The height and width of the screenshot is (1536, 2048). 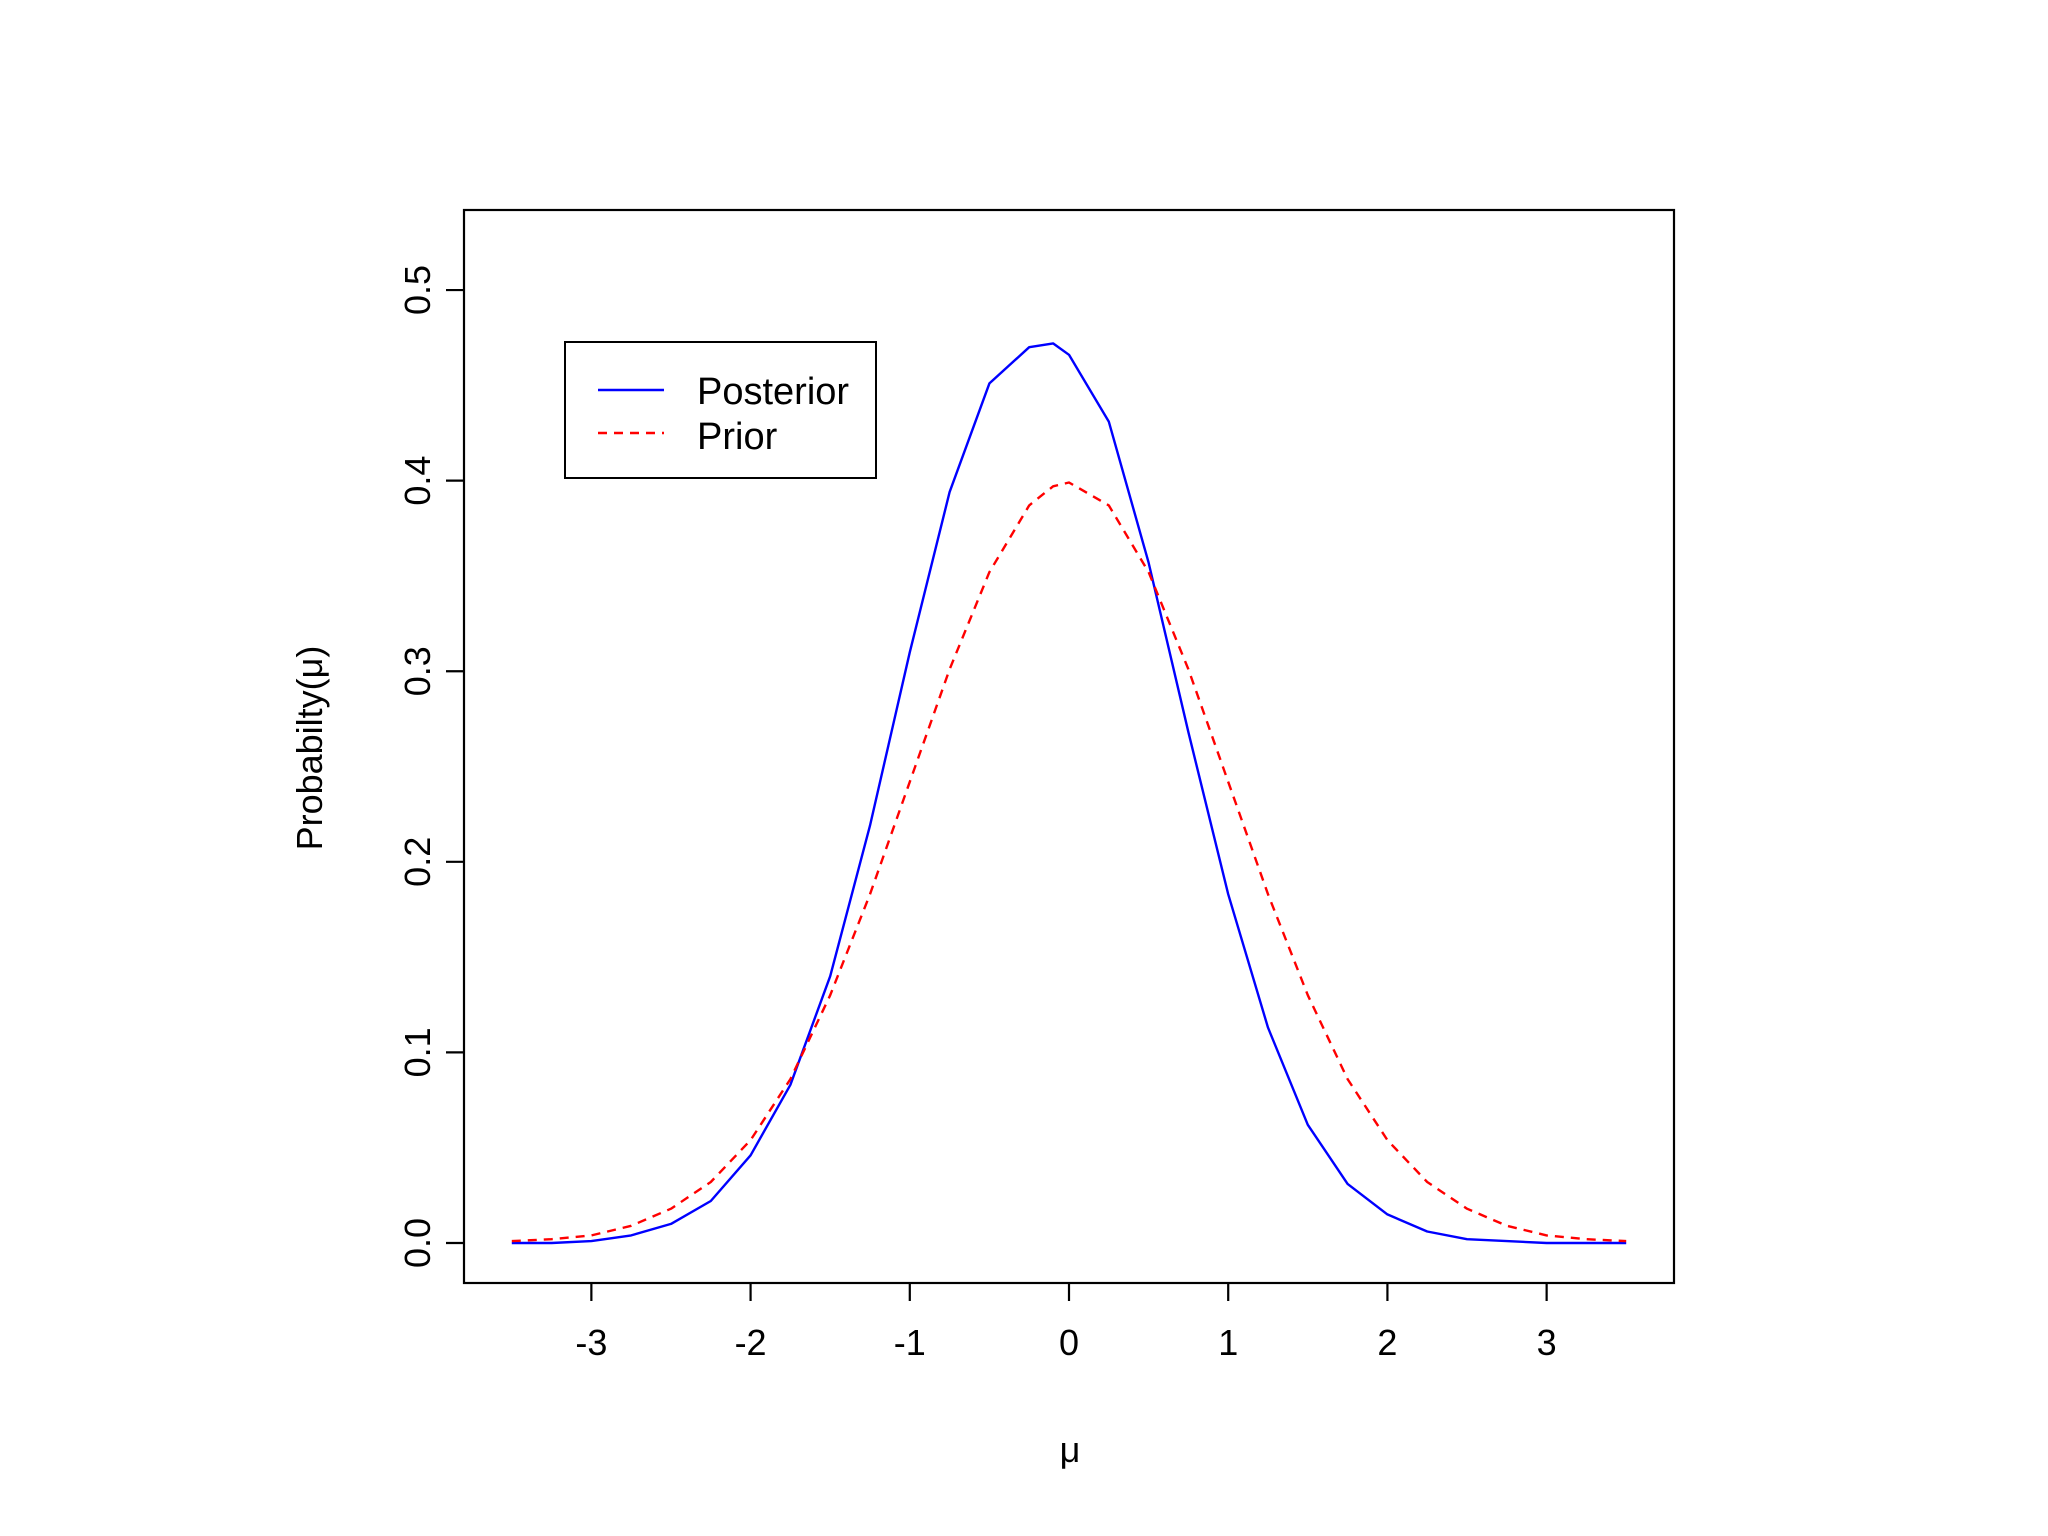 What do you see at coordinates (751, 1342) in the screenshot?
I see `x-tick-label: -2` at bounding box center [751, 1342].